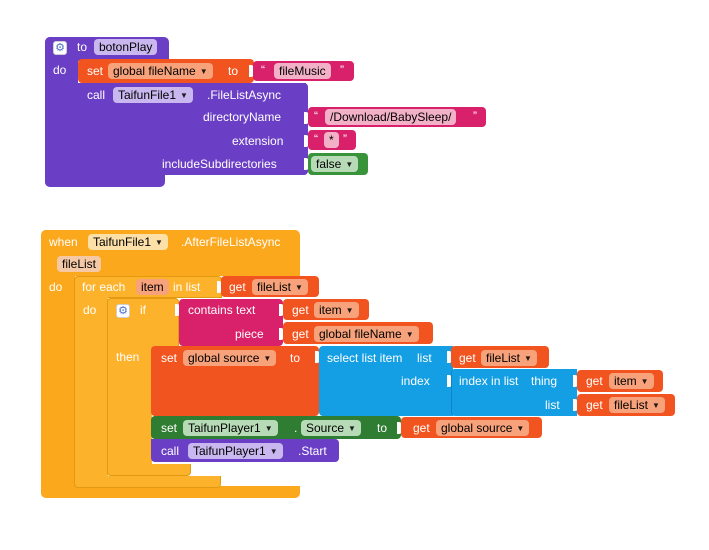 The height and width of the screenshot is (550, 709). I want to click on for-each-keyword: for each, so click(104, 287).